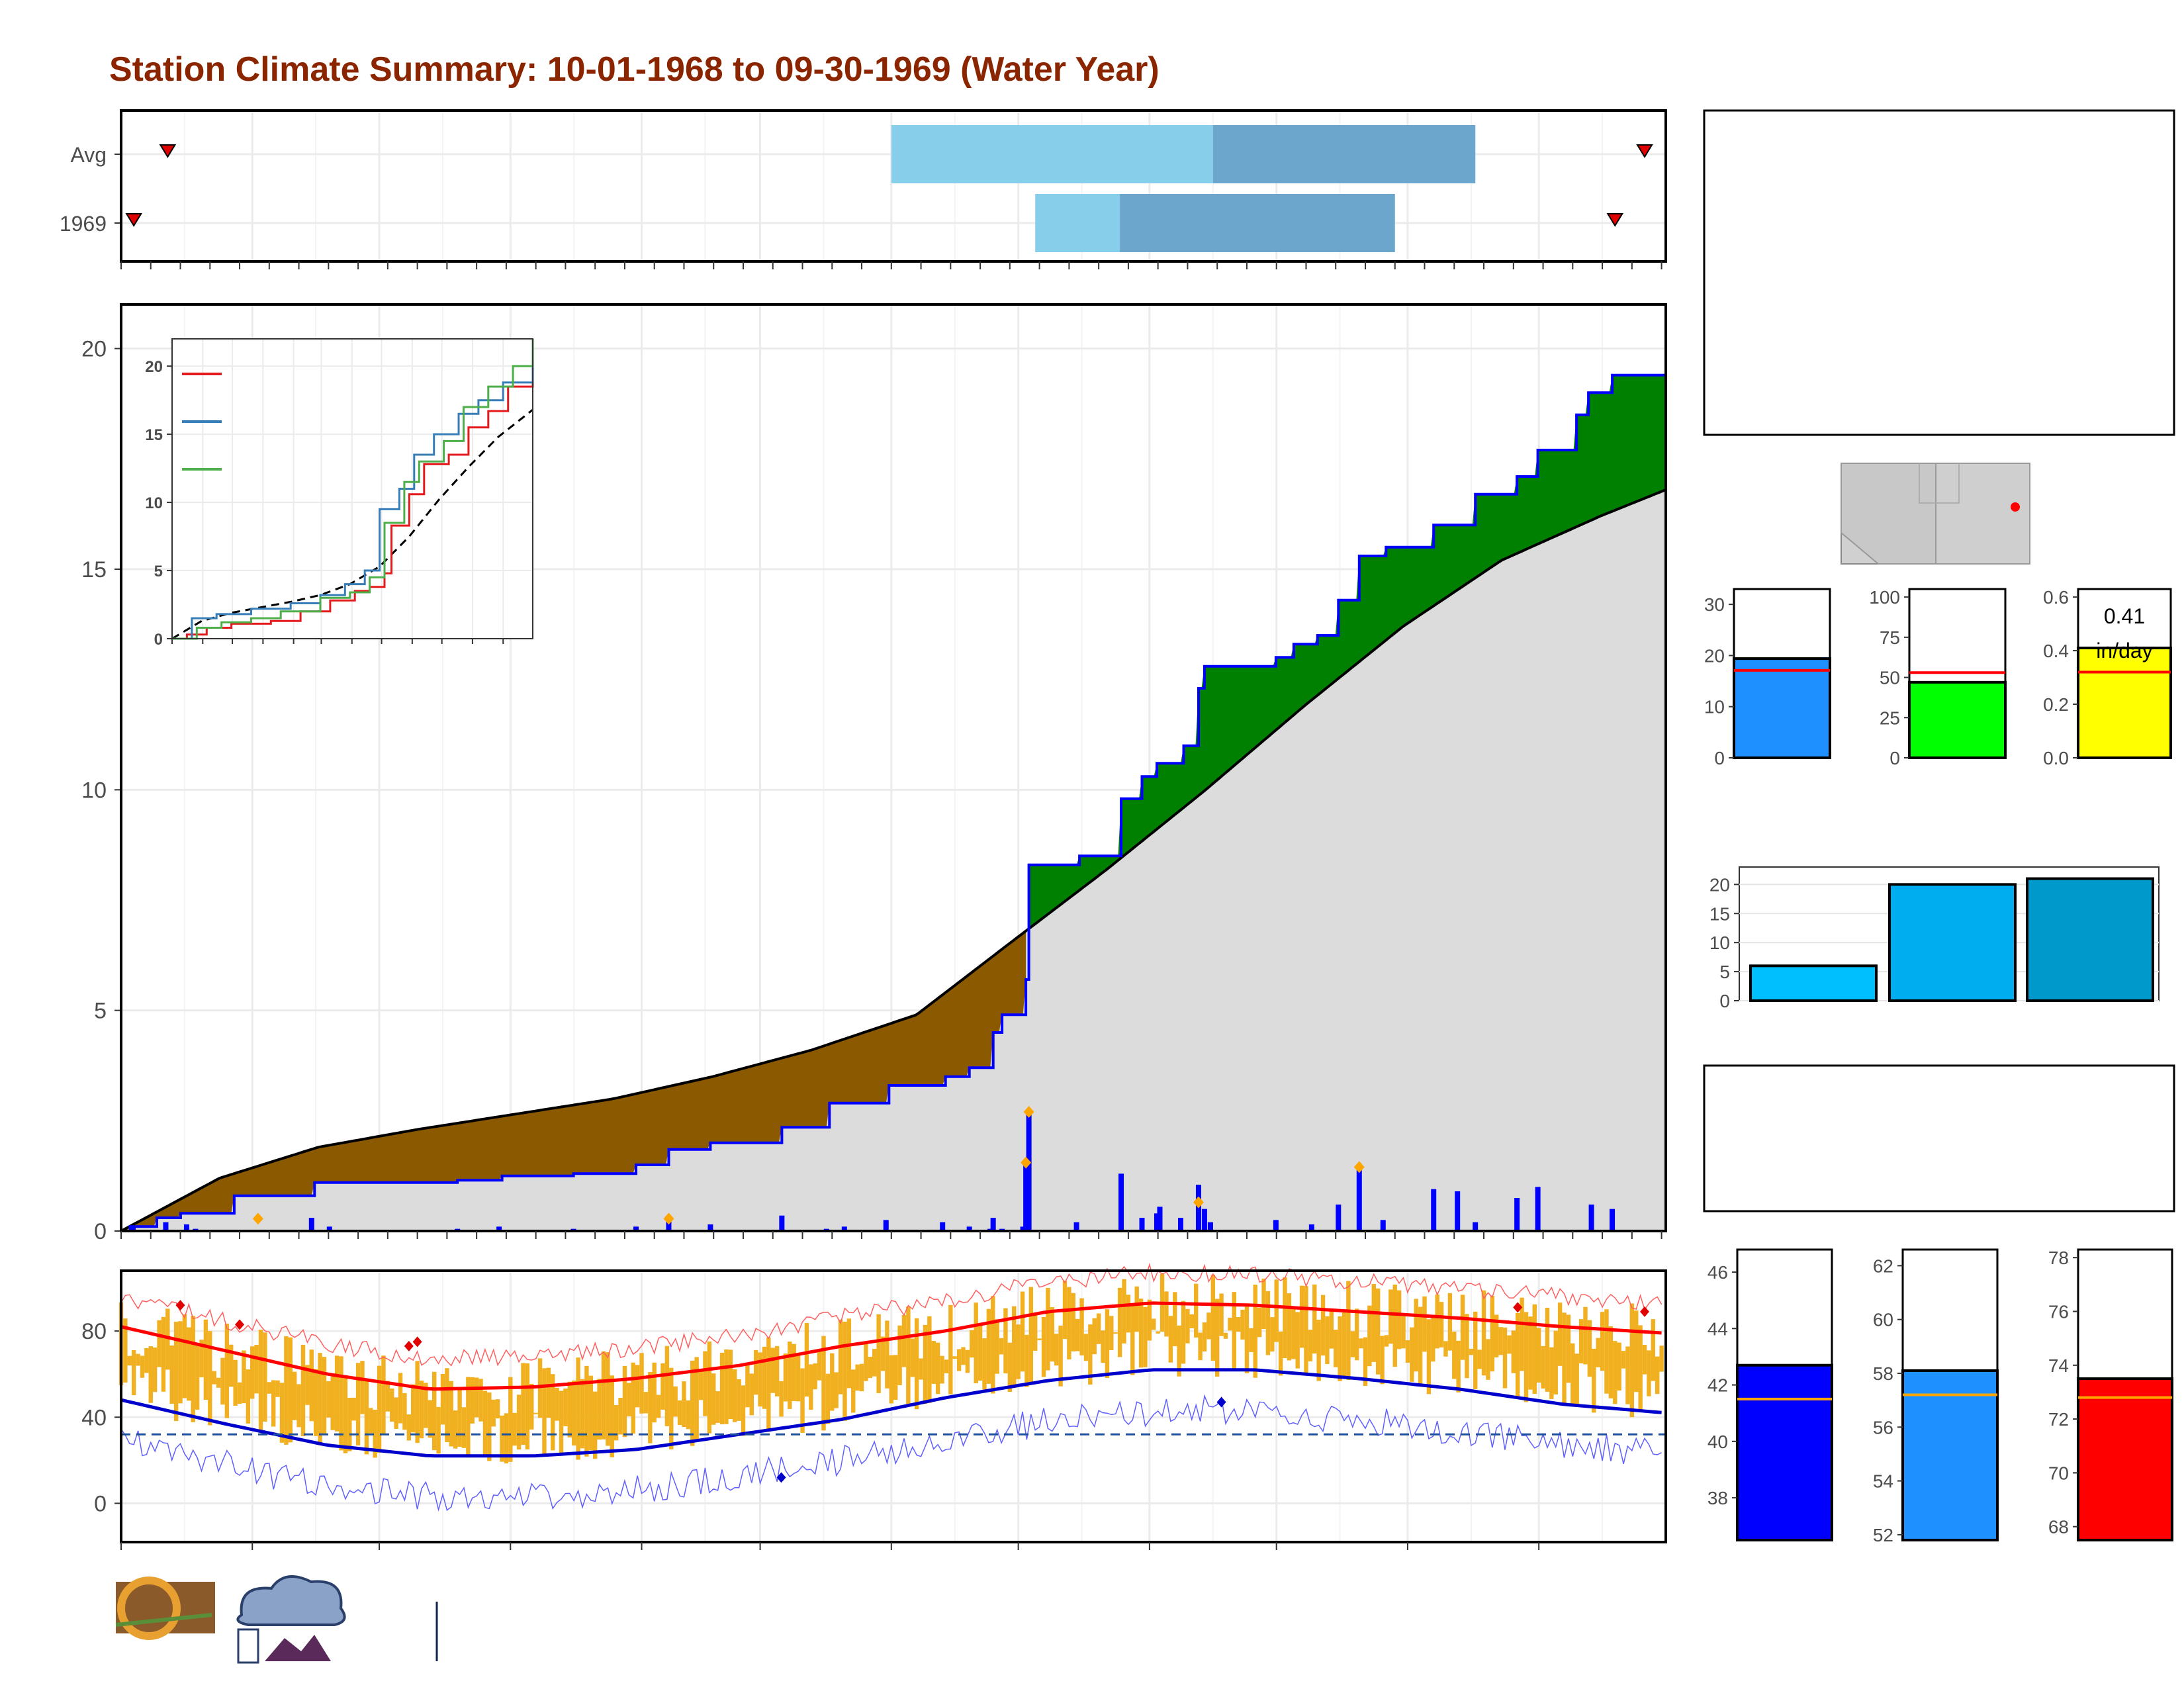  I want to click on summary-y-tick-label: 0.0, so click(2056, 758).